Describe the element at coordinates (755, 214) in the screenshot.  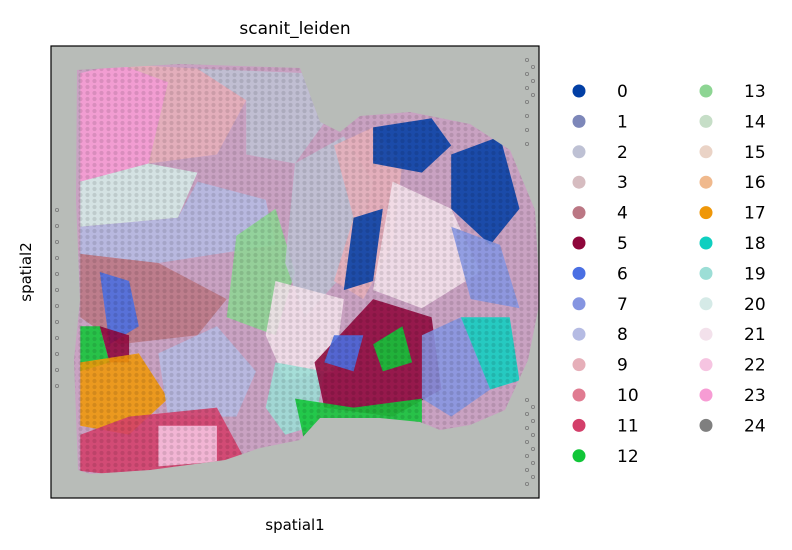
I see `legend-label-17: 17` at that location.